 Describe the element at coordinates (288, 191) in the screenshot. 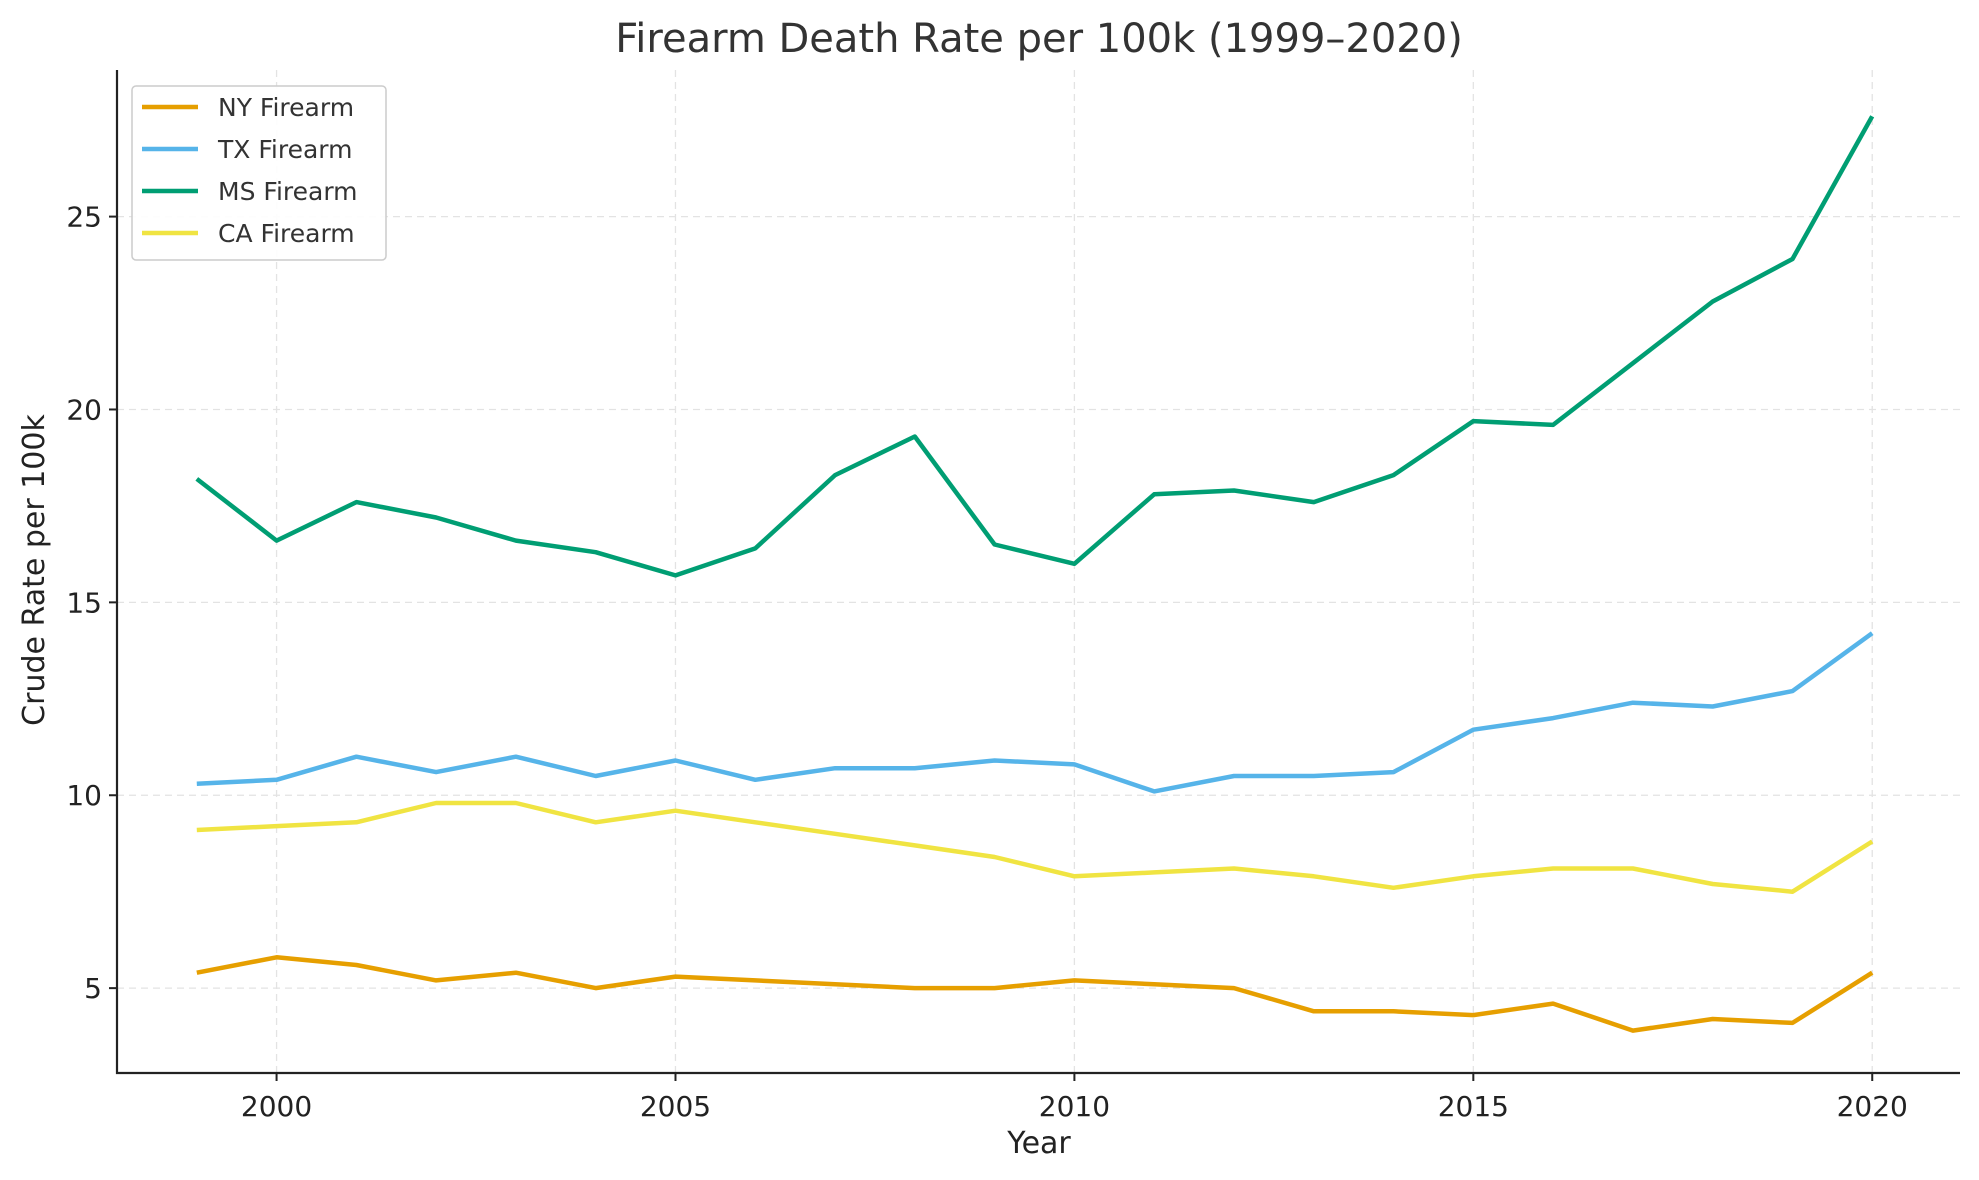

I see `legend-label-ms-firearm: MS Firearm` at that location.